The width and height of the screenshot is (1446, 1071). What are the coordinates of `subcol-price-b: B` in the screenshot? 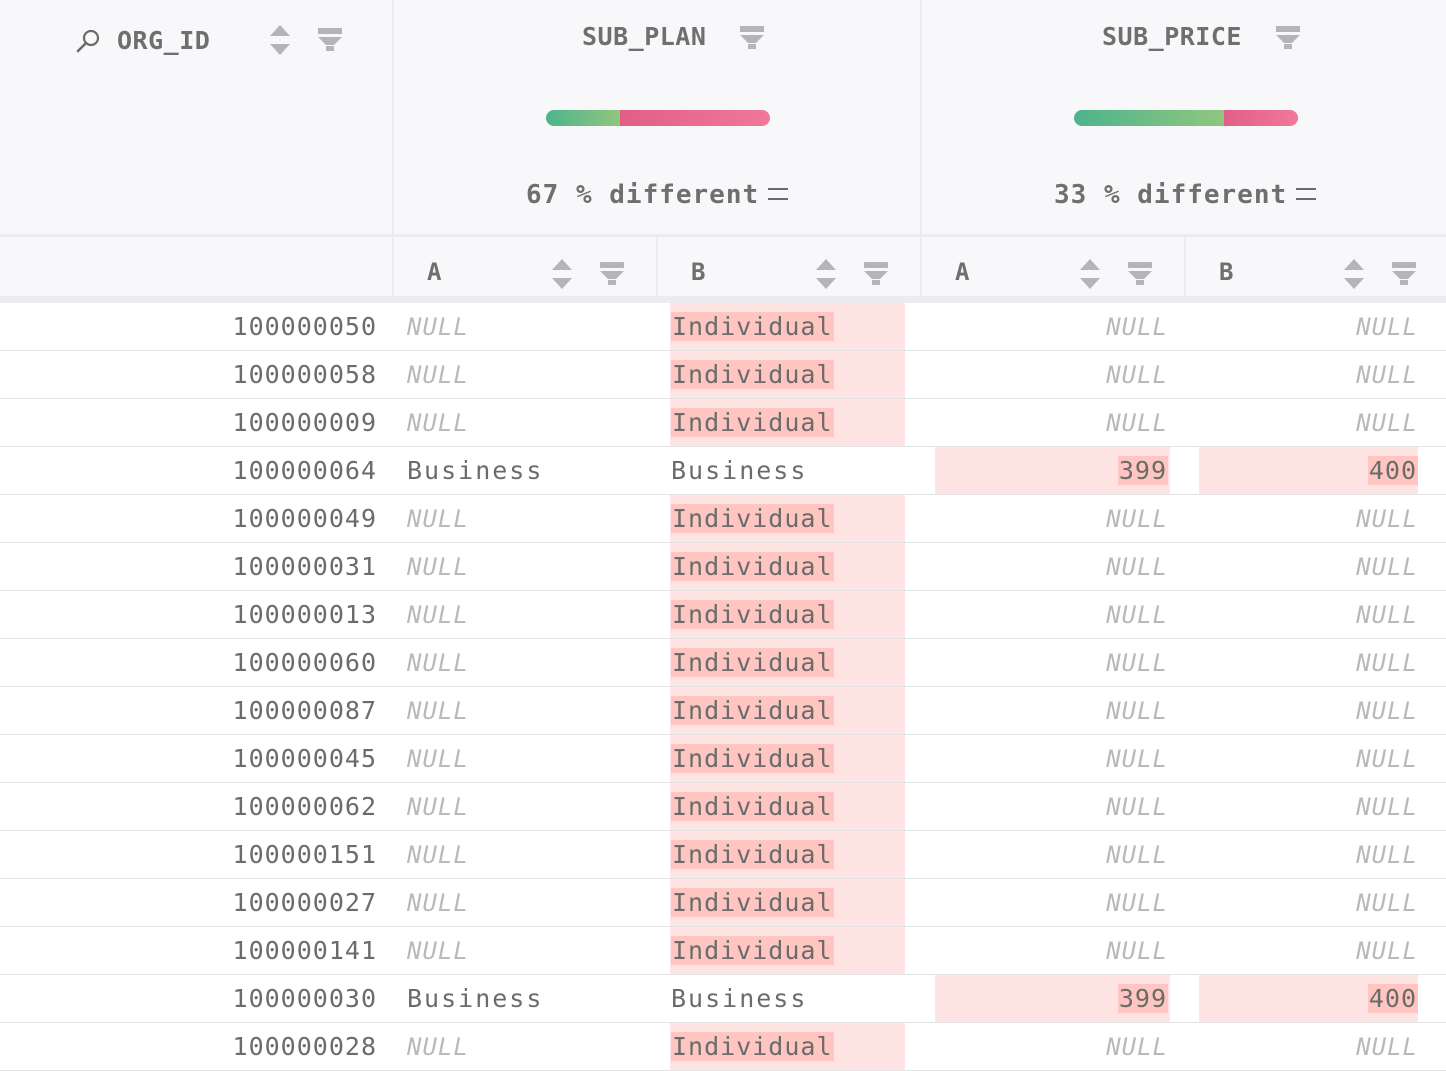 It's located at (1315, 266).